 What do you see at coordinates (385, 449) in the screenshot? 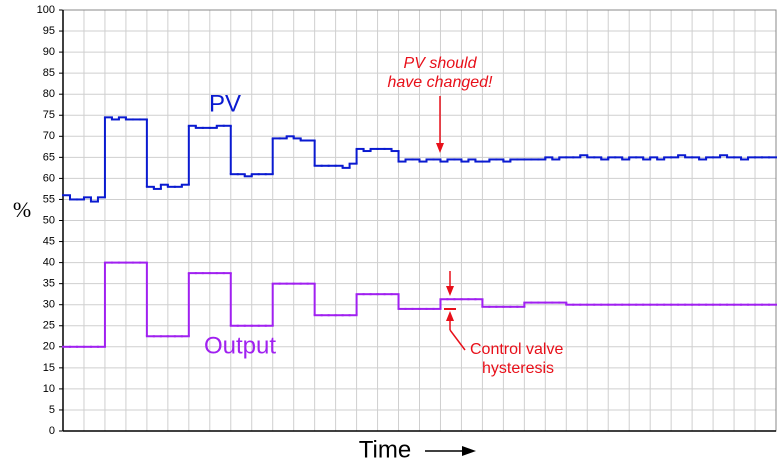
I see `x-axis-label: Time` at bounding box center [385, 449].